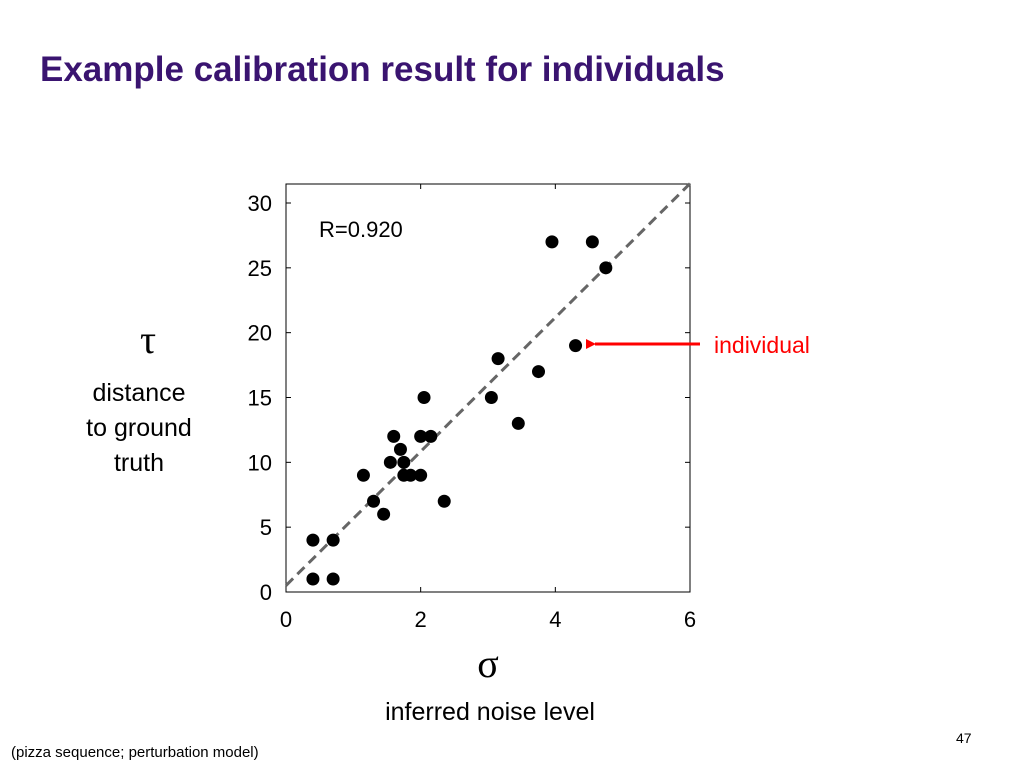 The width and height of the screenshot is (1024, 768). What do you see at coordinates (762, 345) in the screenshot?
I see `callout-label: individual` at bounding box center [762, 345].